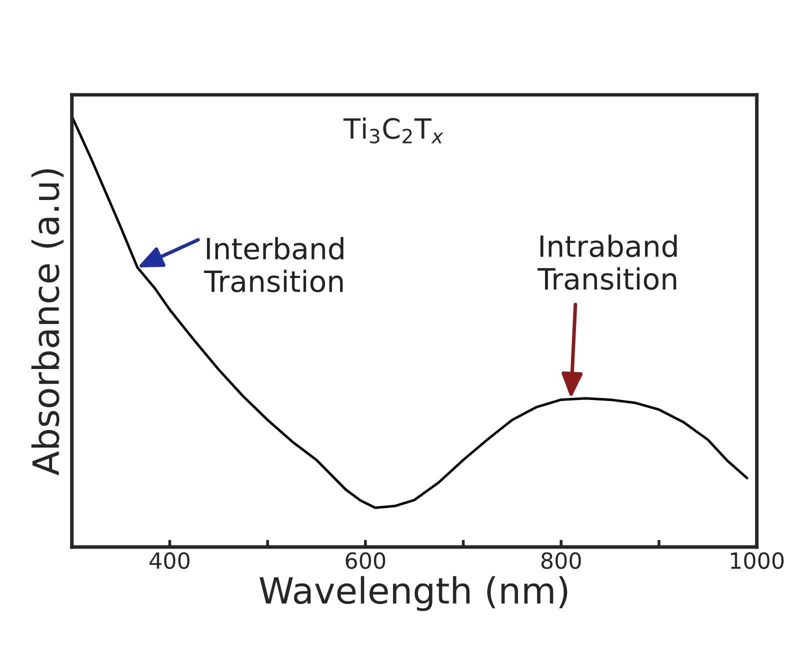 Image resolution: width=790 pixels, height=645 pixels. Describe the element at coordinates (607, 262) in the screenshot. I see `annotation: Intraband Transition` at that location.